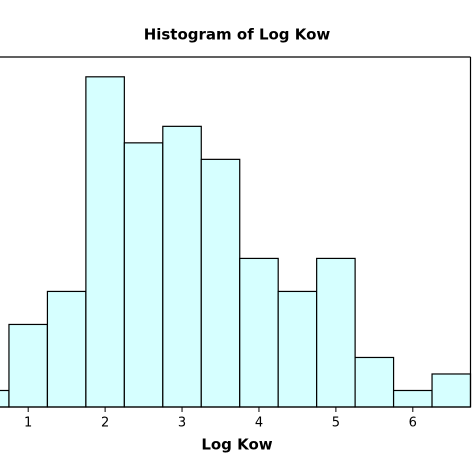 Image resolution: width=474 pixels, height=474 pixels. I want to click on chart-title: Histogram of Log Kow, so click(237, 35).